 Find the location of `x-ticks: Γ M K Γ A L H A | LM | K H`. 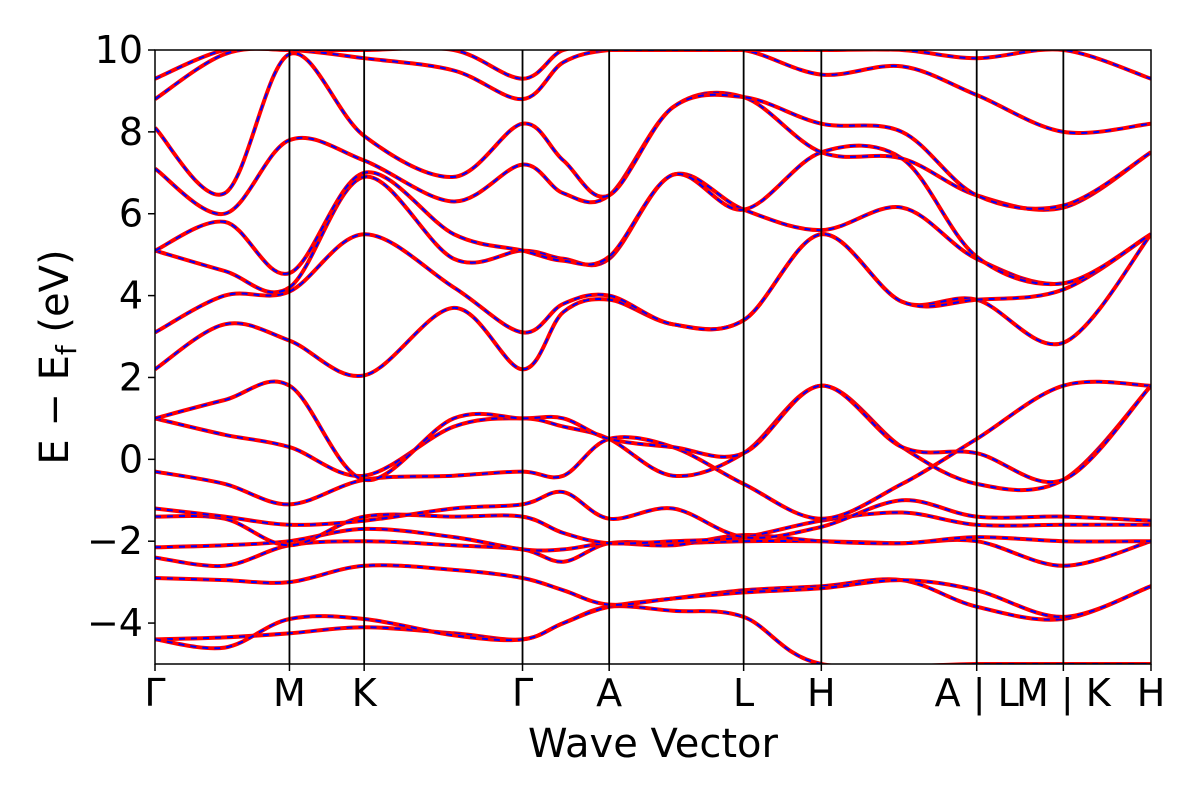

x-ticks: Γ M K Γ A L H A | LM | K H is located at coordinates (654, 690).